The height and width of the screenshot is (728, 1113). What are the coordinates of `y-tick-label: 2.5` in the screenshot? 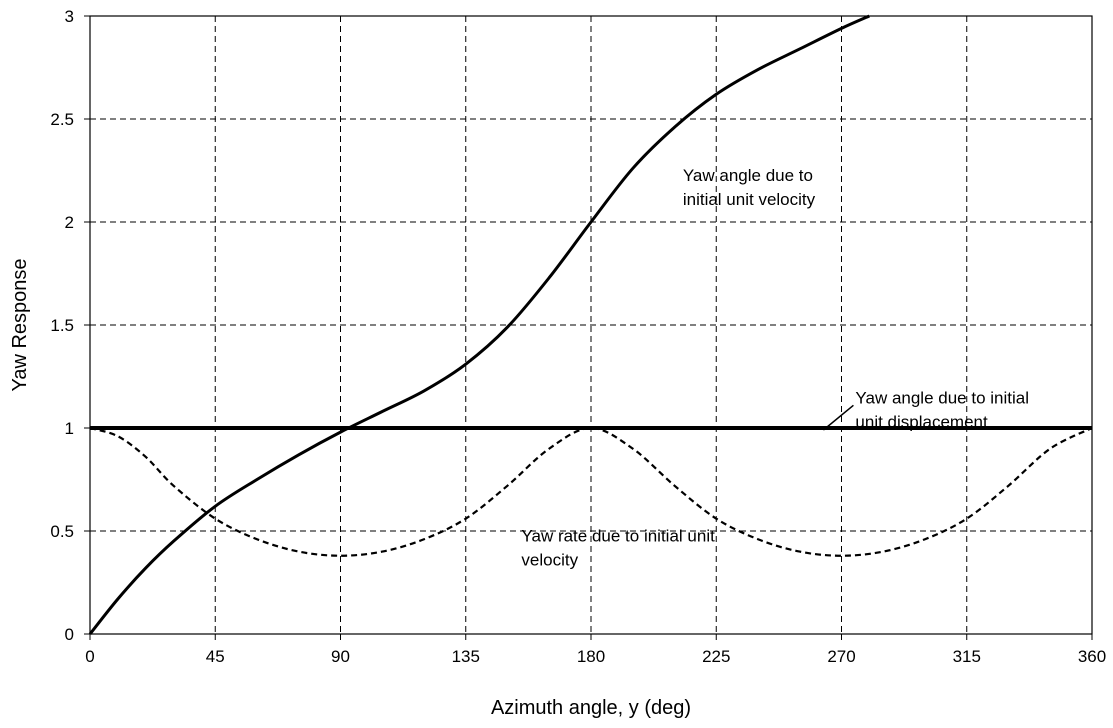 It's located at (62, 119).